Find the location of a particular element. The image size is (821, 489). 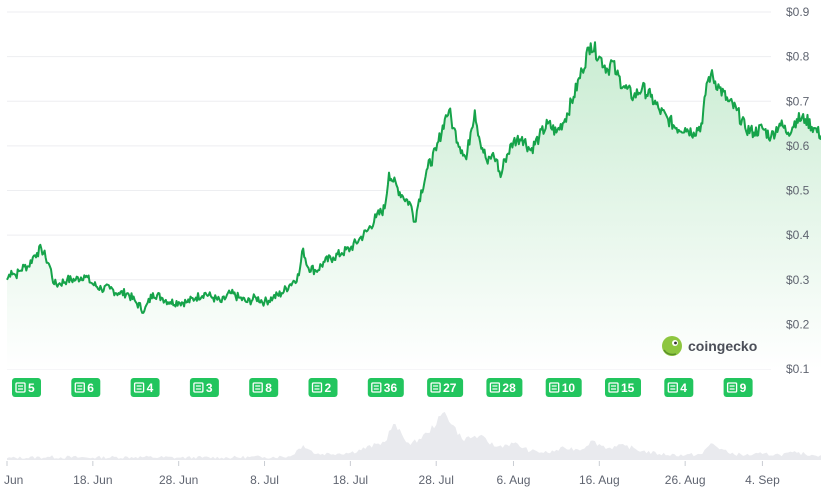

news-badge: 6 is located at coordinates (86, 387).